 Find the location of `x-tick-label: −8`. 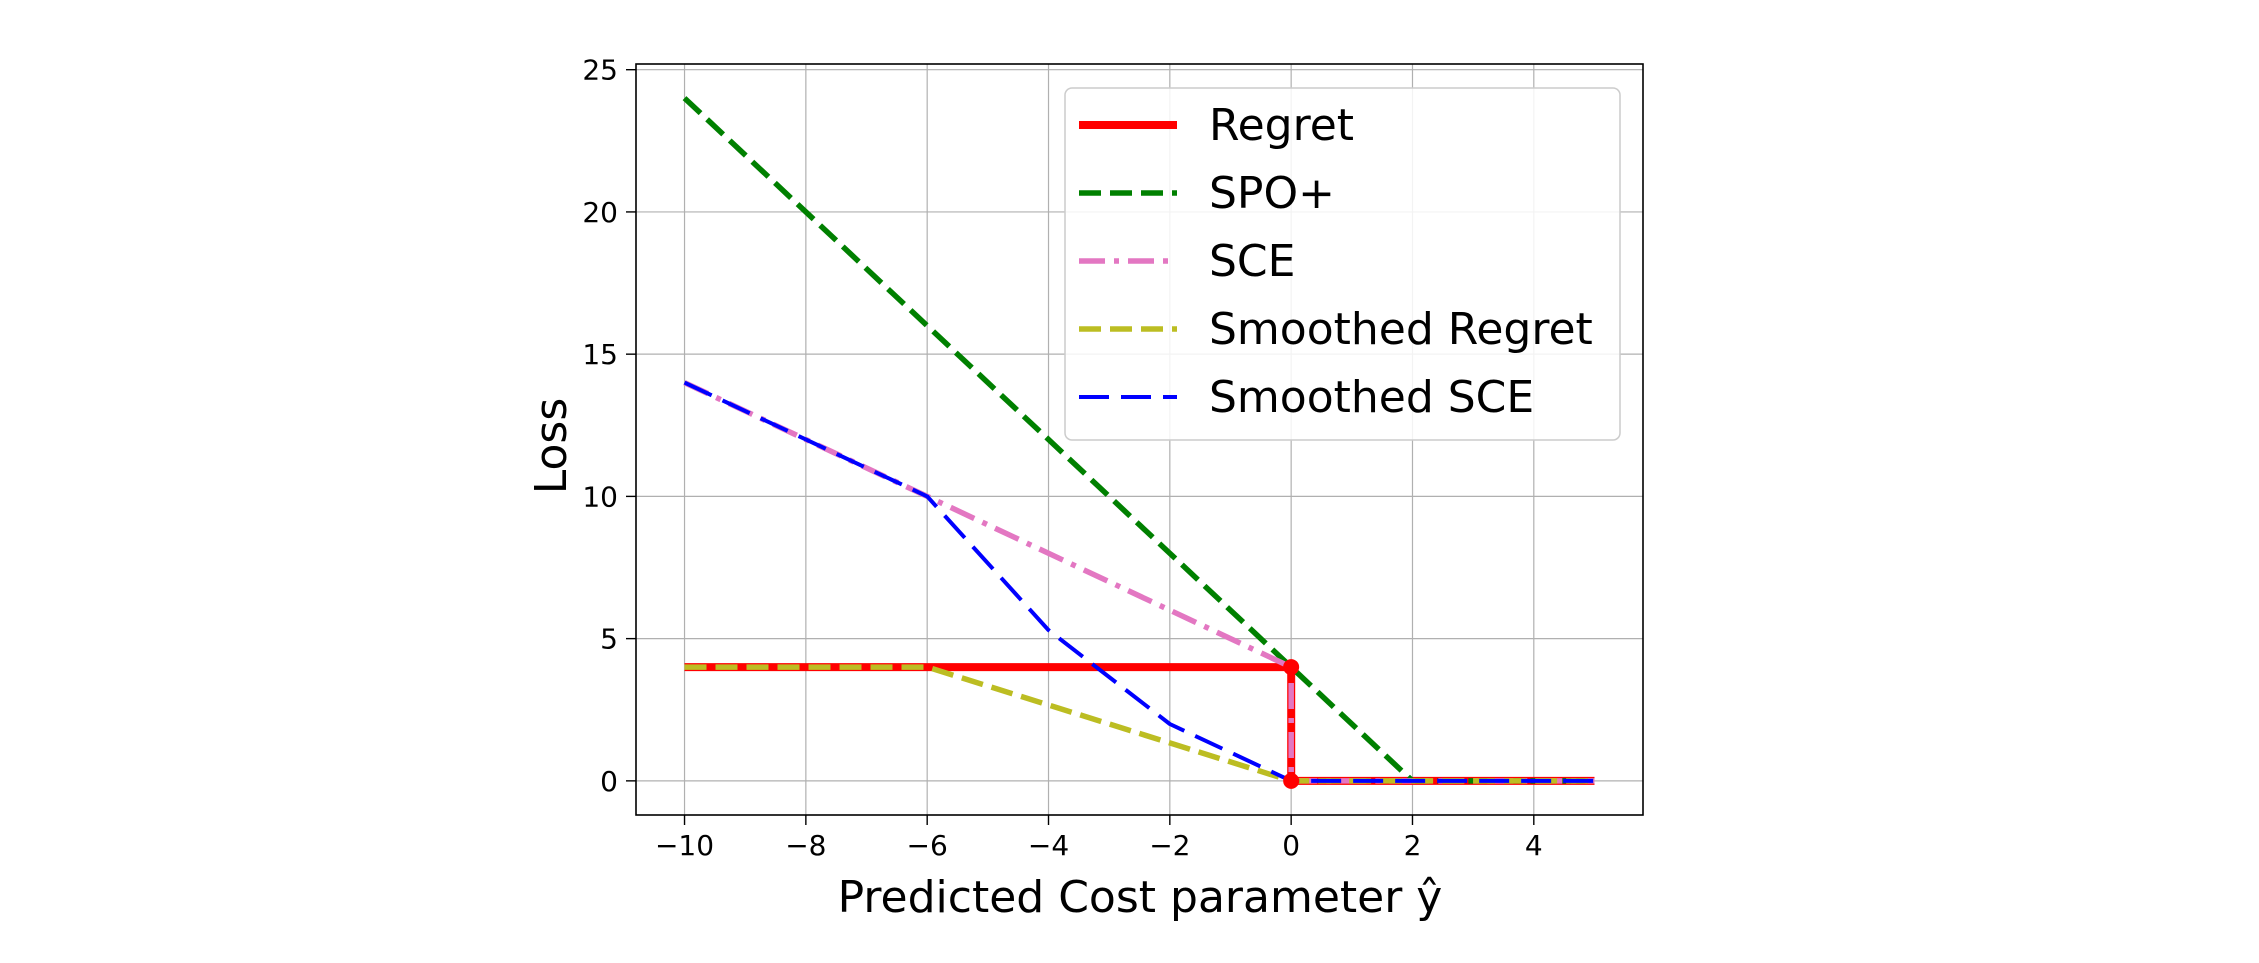

x-tick-label: −8 is located at coordinates (805, 845).